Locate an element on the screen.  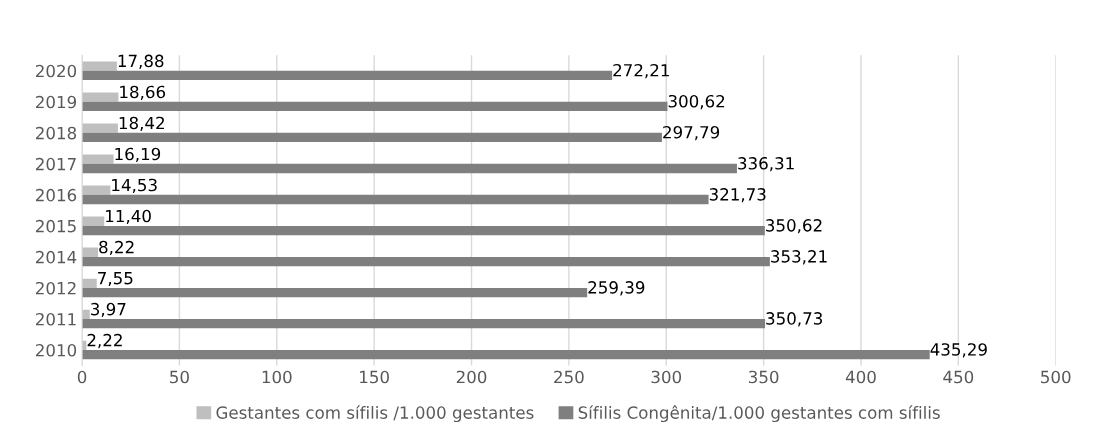
data-label: 8,22 is located at coordinates (116, 248).